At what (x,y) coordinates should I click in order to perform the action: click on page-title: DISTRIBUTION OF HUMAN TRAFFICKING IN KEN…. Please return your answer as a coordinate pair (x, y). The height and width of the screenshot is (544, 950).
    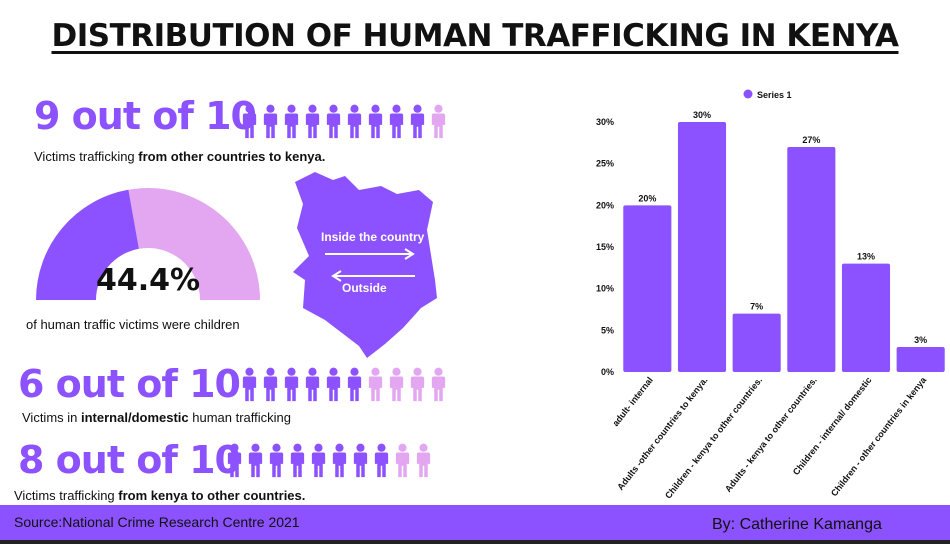
    Looking at the image, I should click on (475, 36).